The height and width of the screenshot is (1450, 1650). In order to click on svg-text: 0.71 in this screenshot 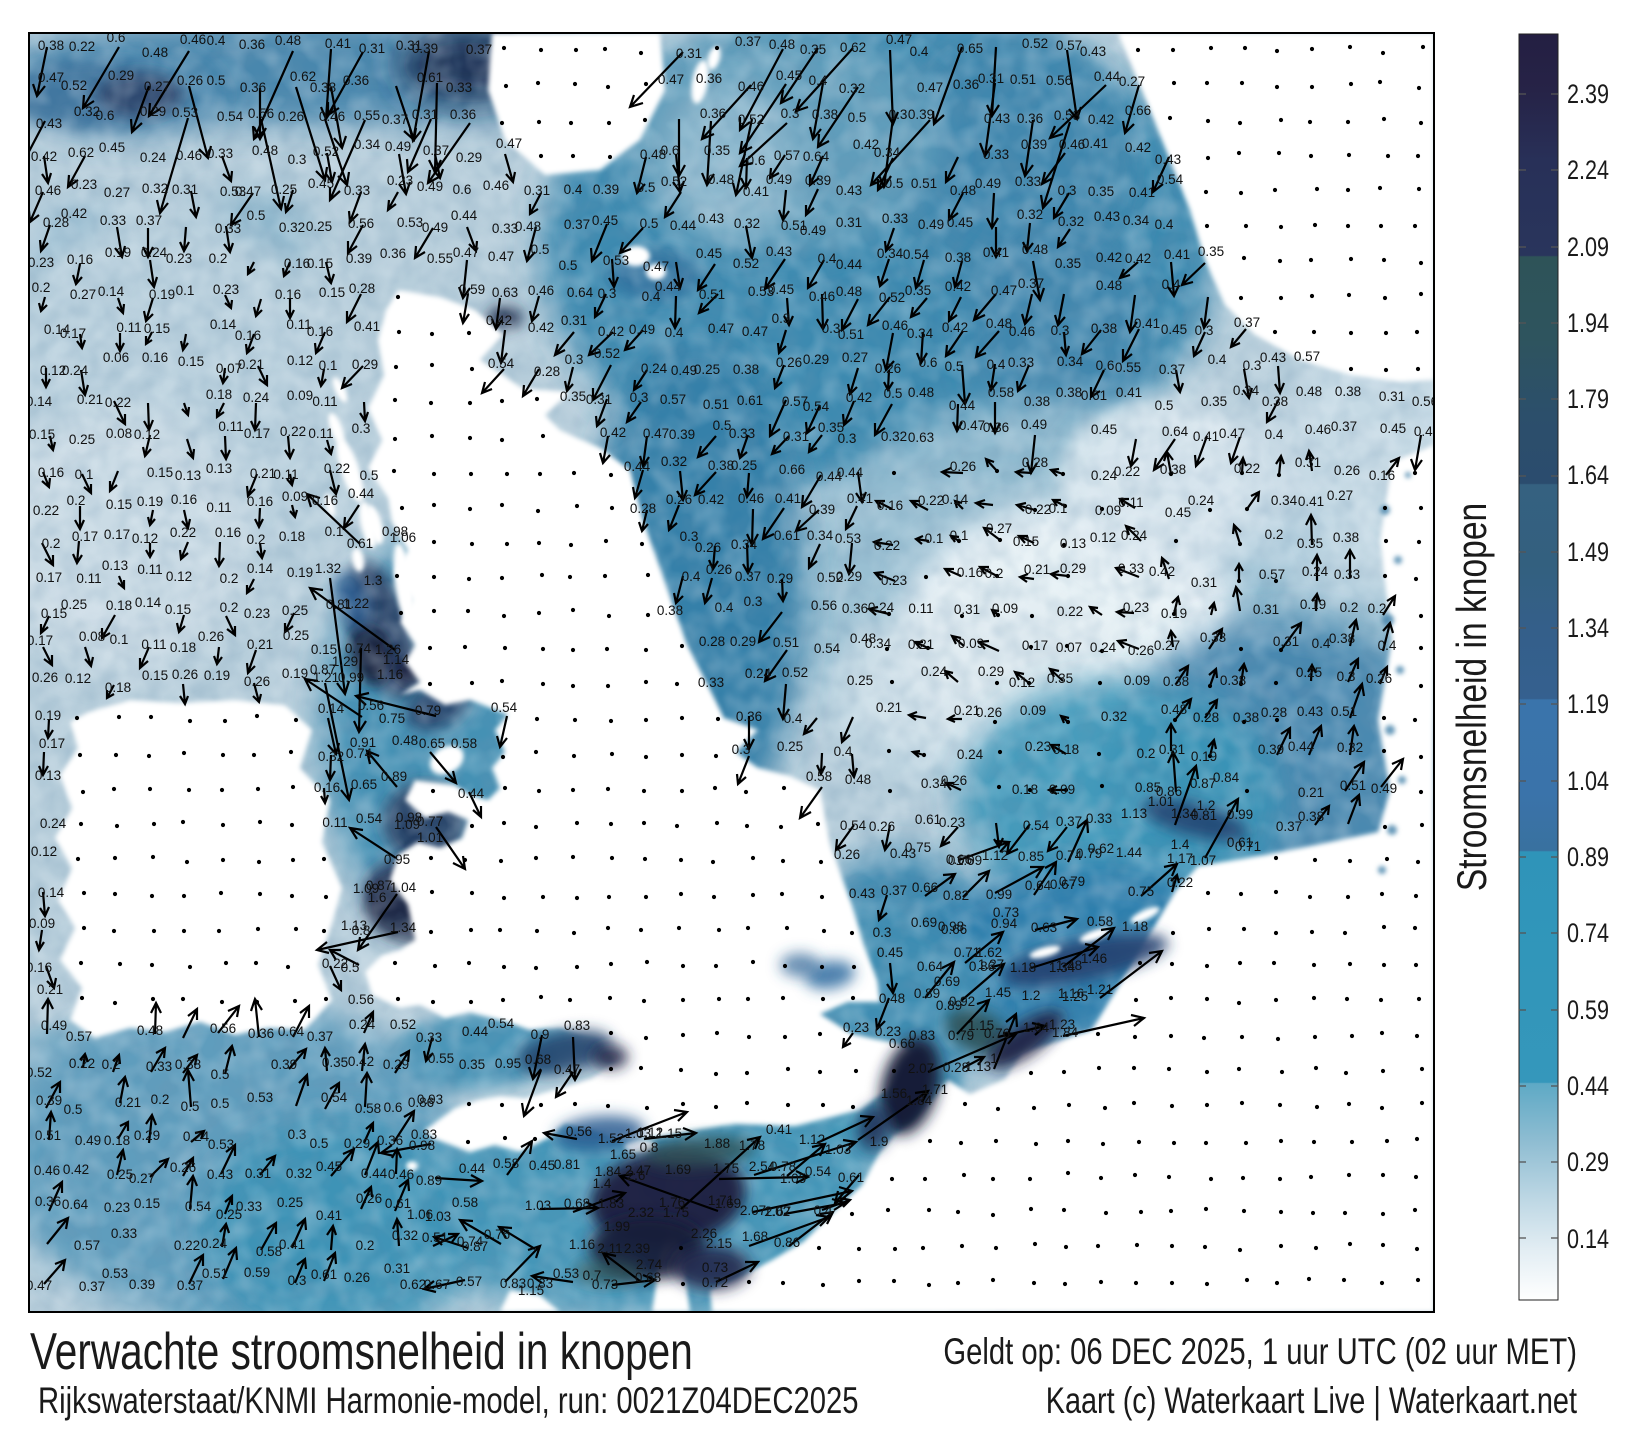, I will do `click(1248, 846)`.